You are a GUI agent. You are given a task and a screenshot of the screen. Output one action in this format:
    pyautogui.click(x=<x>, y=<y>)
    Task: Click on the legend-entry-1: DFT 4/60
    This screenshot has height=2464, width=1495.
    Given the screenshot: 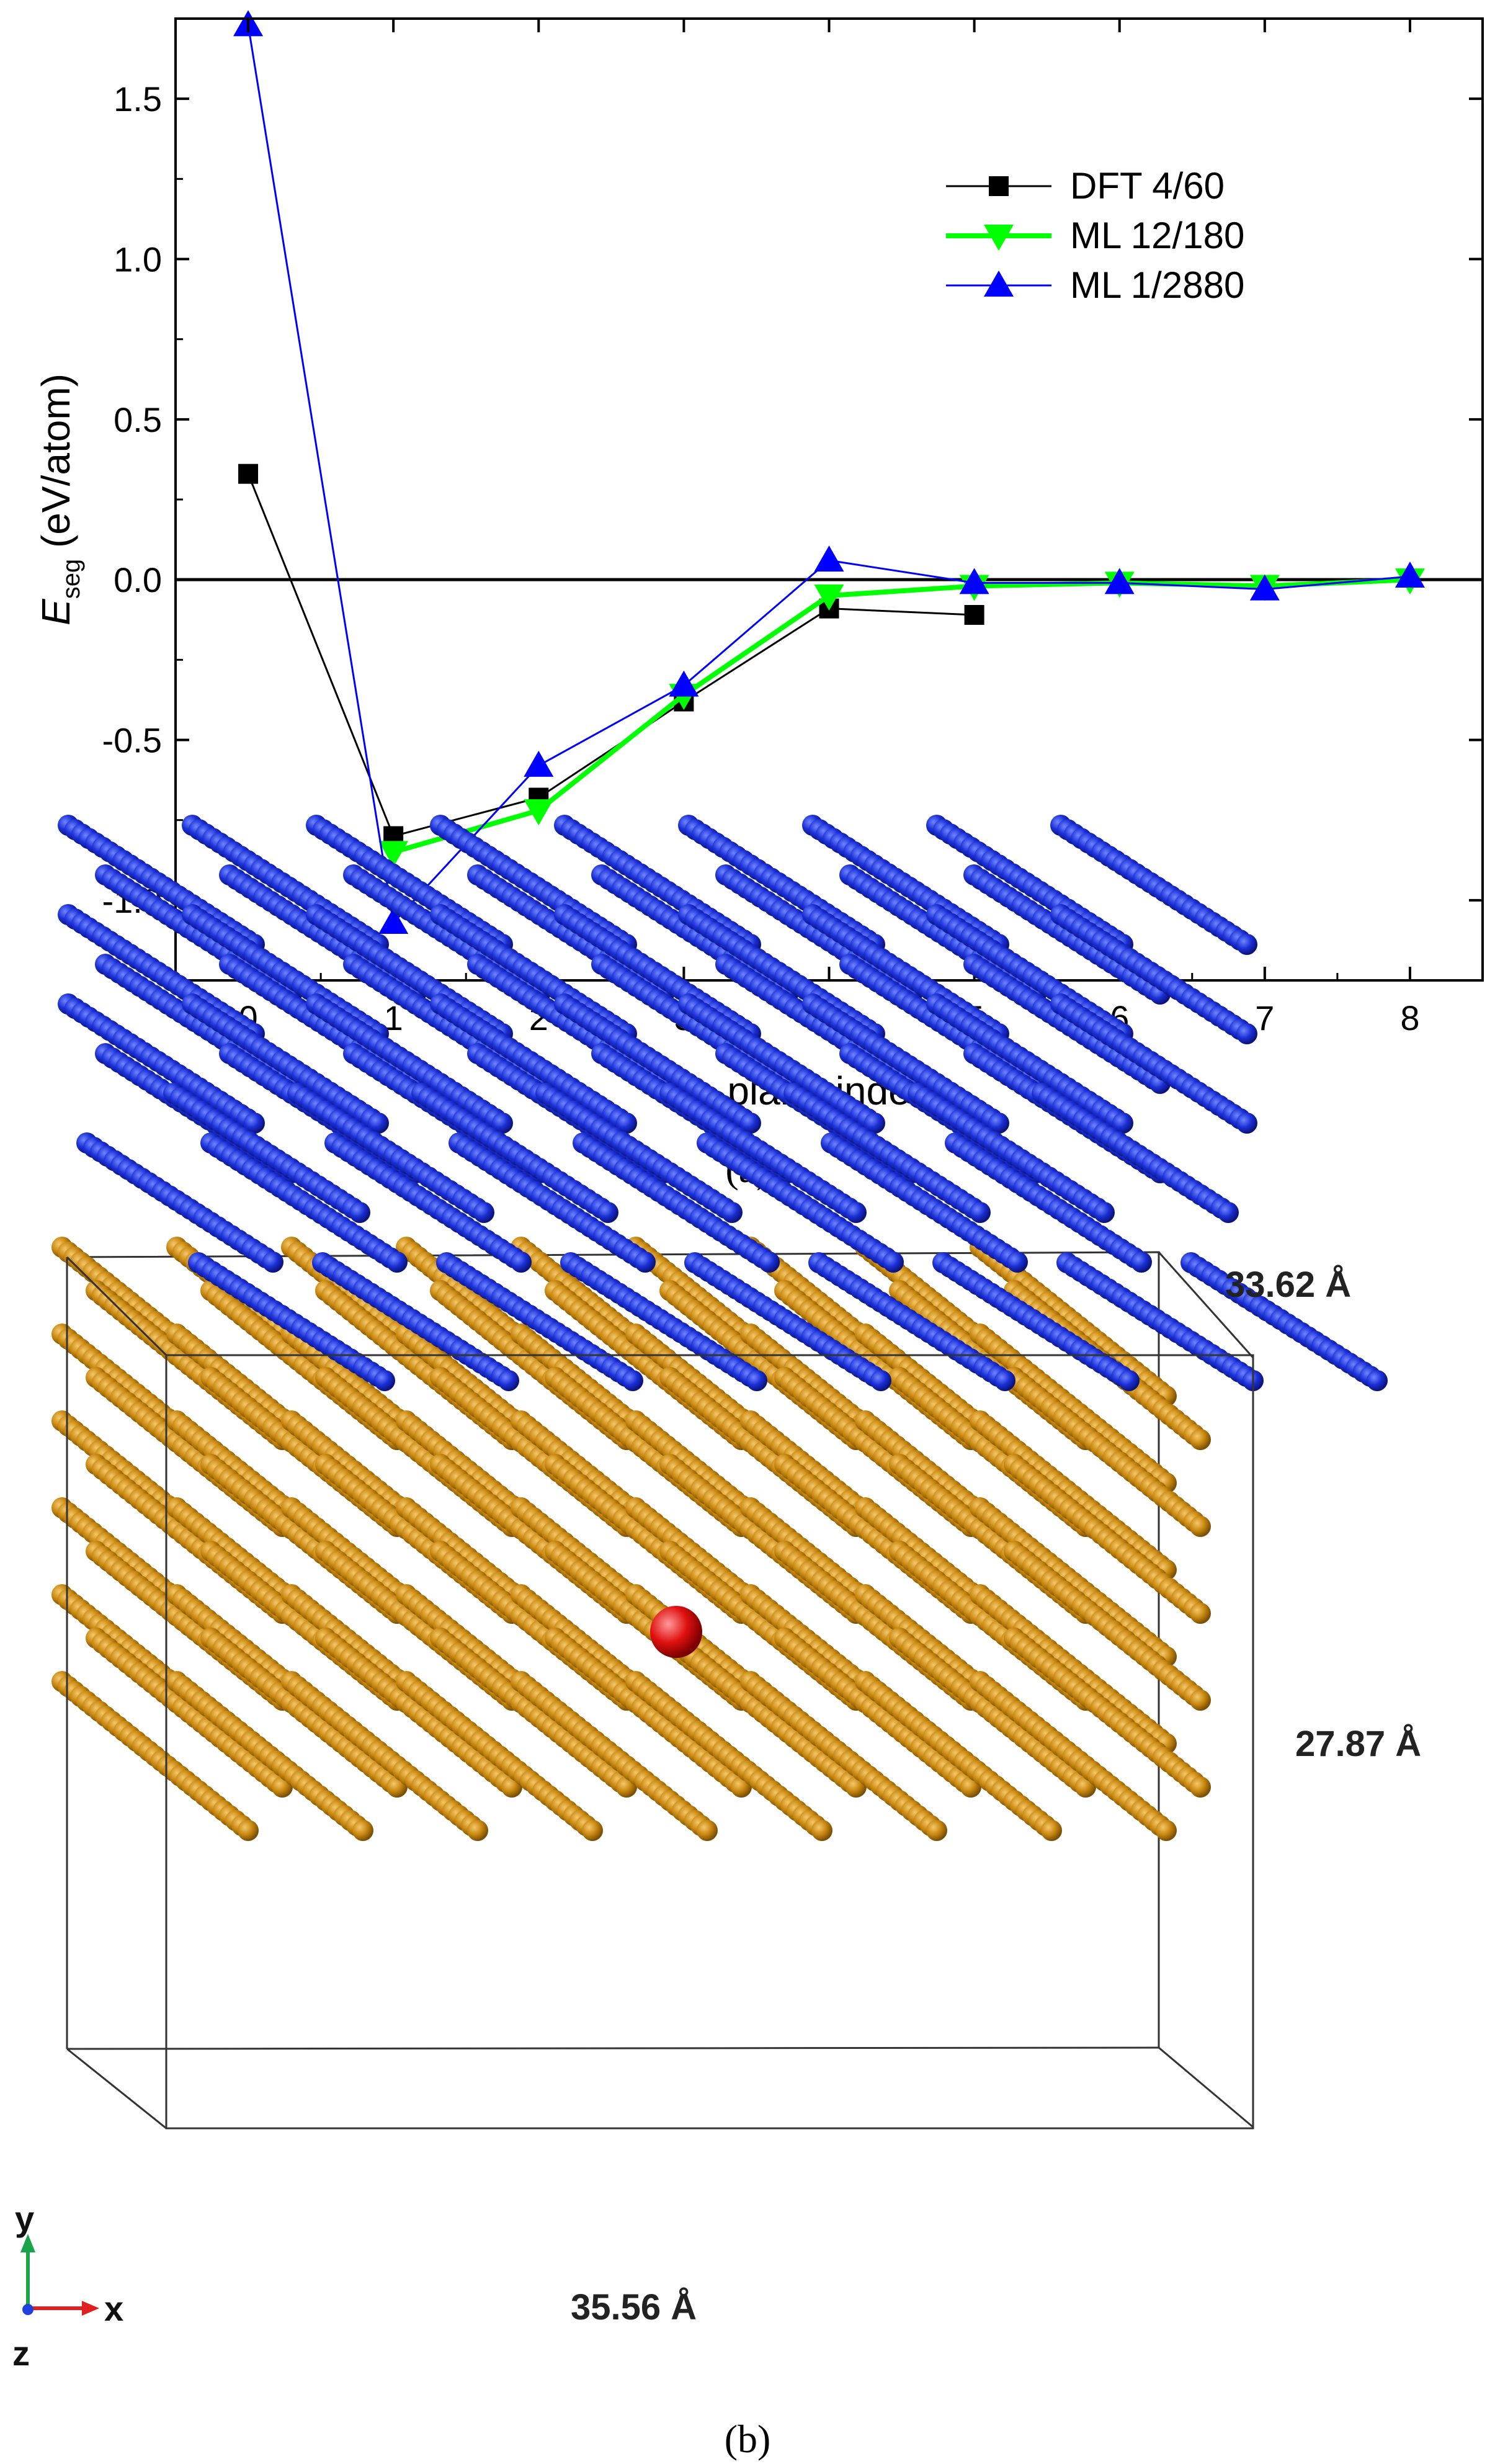 What is the action you would take?
    pyautogui.click(x=1085, y=186)
    